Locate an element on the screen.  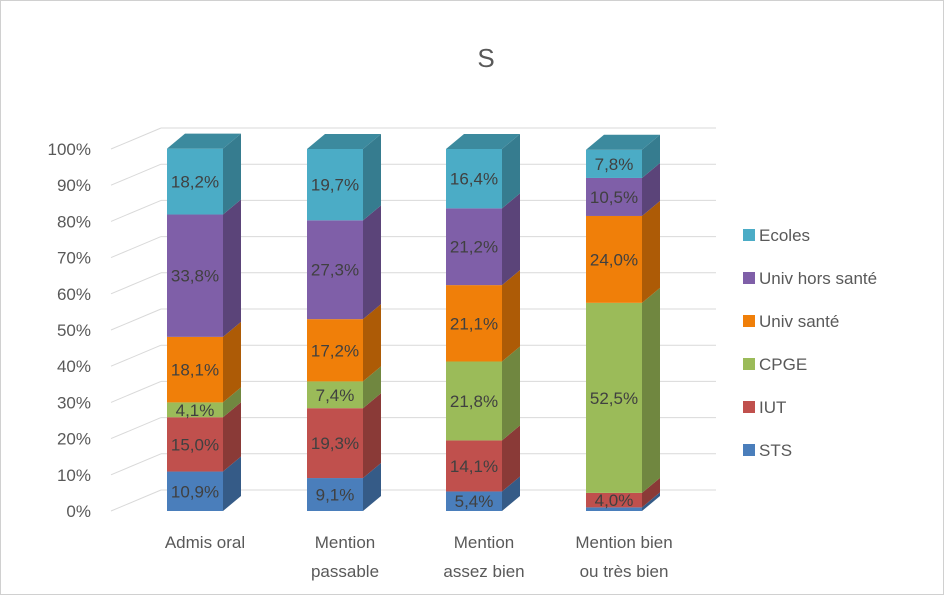
bar-stack: 10,9% 15,0% 4,1% 18,1% 33,8% 18,2% is located at coordinates (204, 322).